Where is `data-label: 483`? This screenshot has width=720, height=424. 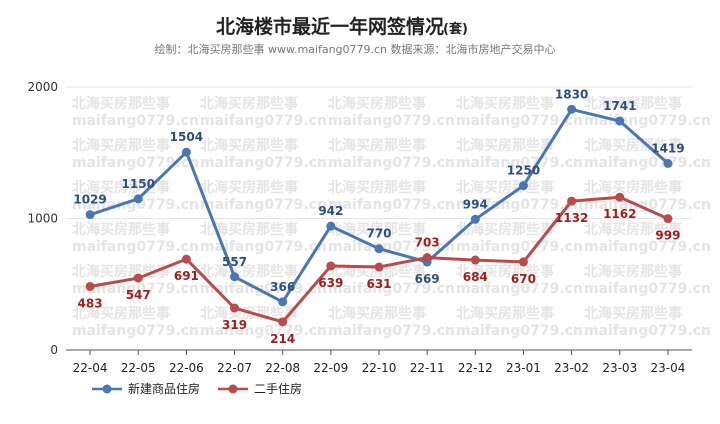
data-label: 483 is located at coordinates (90, 303).